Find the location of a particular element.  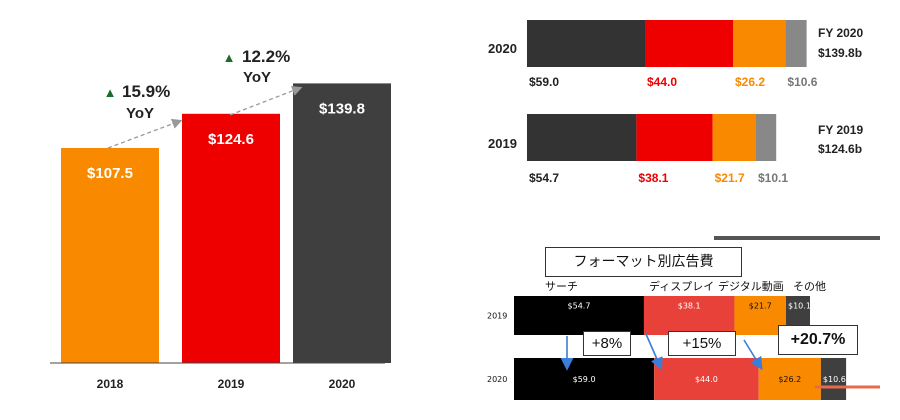

growth-arrows is located at coordinates (661, 352).